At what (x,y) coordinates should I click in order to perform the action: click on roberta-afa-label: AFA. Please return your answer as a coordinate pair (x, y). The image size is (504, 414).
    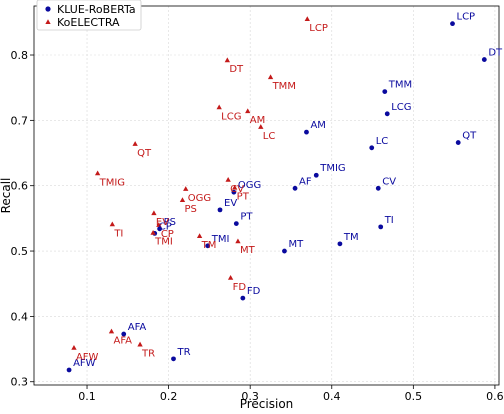
    Looking at the image, I should click on (137, 327).